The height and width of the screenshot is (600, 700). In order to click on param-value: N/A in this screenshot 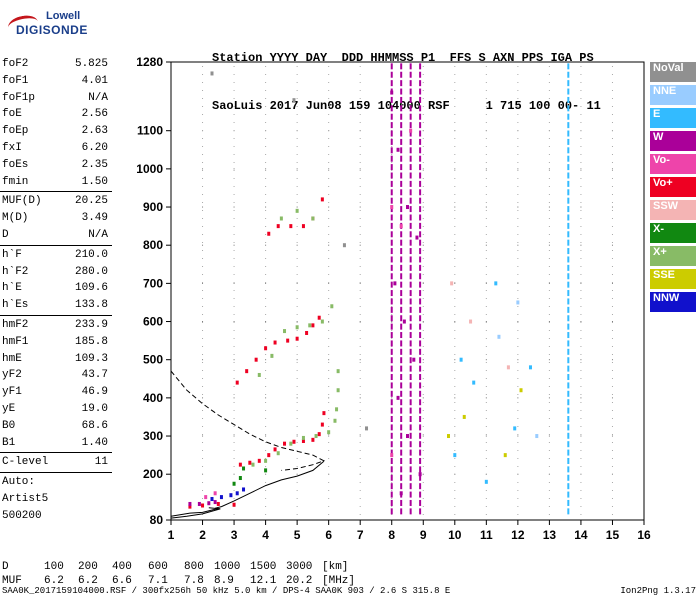, I will do `click(98, 97)`.